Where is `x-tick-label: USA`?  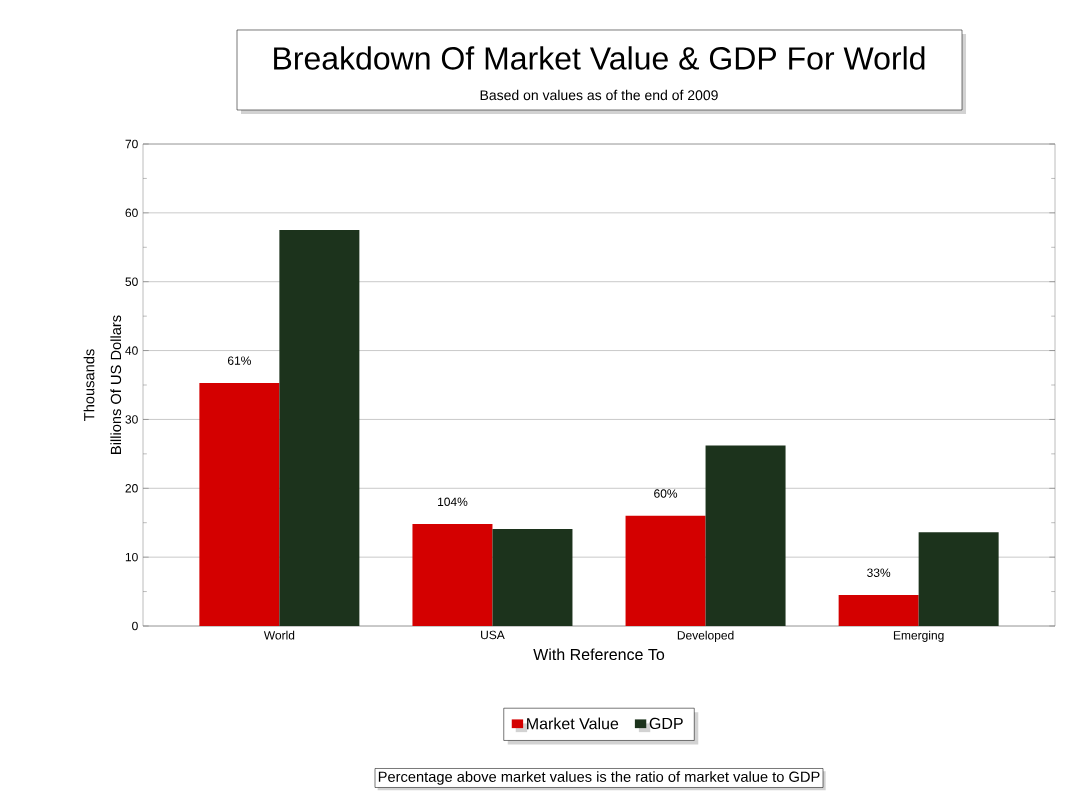
x-tick-label: USA is located at coordinates (493, 635).